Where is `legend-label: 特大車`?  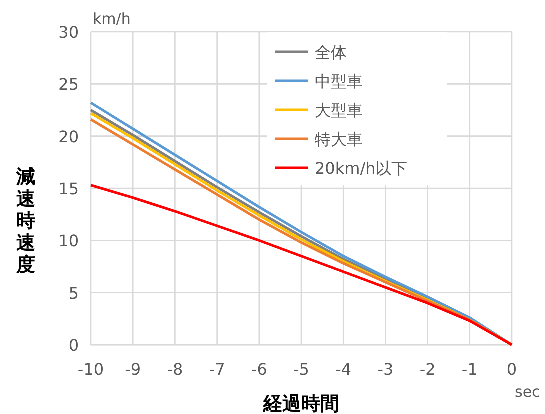
legend-label: 特大車 is located at coordinates (339, 139).